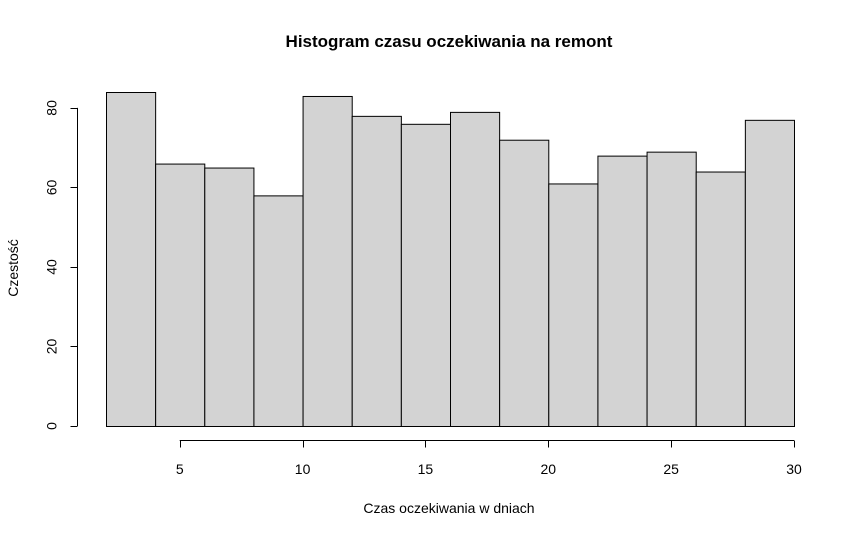 The height and width of the screenshot is (538, 862). Describe the element at coordinates (489, 458) in the screenshot. I see `x-axis: 5 10 15 20 25 30` at that location.